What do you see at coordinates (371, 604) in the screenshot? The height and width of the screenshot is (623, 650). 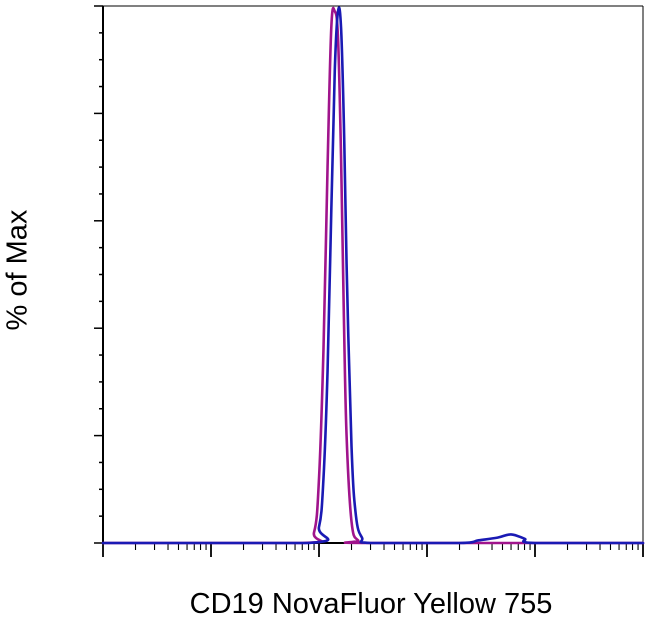 I see `x-axis-label: CD19 NovaFluor Yellow 755` at bounding box center [371, 604].